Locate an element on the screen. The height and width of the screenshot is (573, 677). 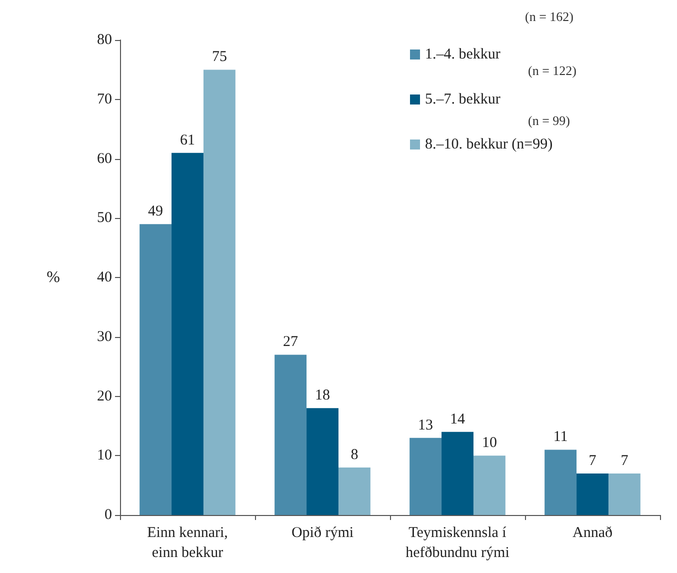
y-tick-label: 60 is located at coordinates (104, 158).